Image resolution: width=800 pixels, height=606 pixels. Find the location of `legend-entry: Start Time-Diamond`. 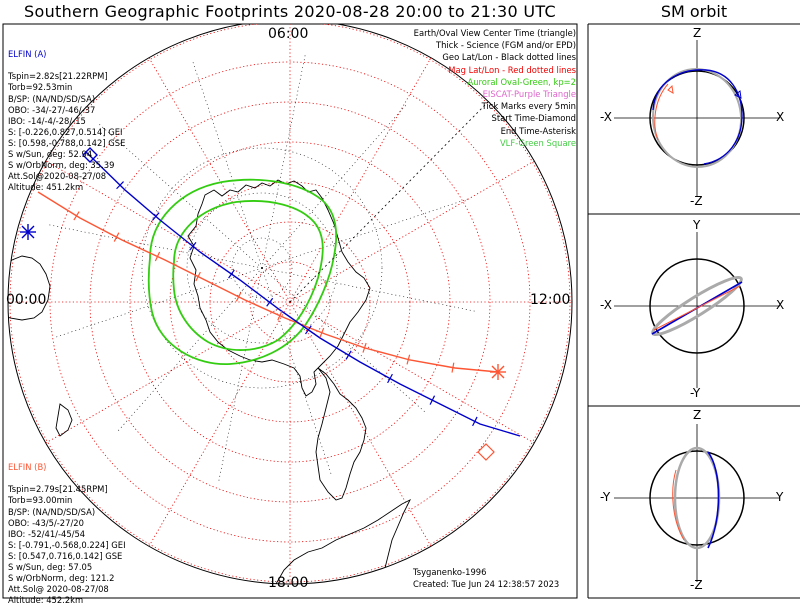

legend-entry: Start Time-Diamond is located at coordinates (533, 118).